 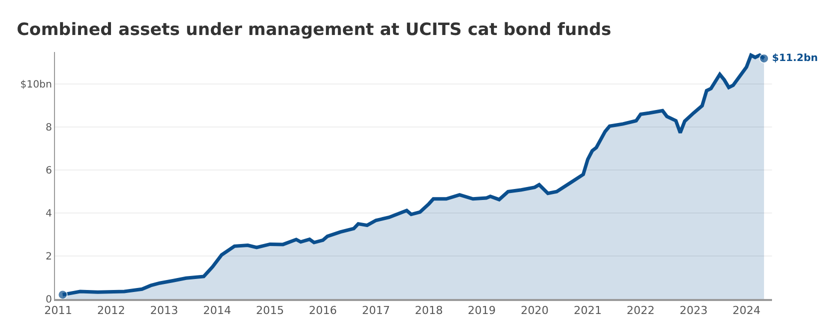 What do you see at coordinates (322, 310) in the screenshot?
I see `x-tick-label: 2016` at bounding box center [322, 310].